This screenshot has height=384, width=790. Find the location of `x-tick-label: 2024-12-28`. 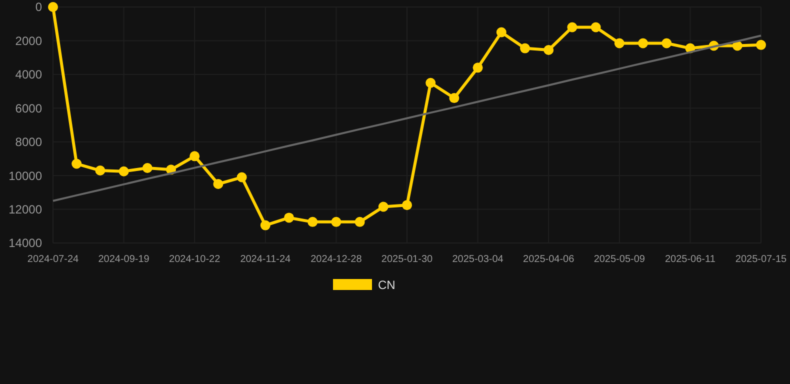

x-tick-label: 2024-12-28 is located at coordinates (336, 259).